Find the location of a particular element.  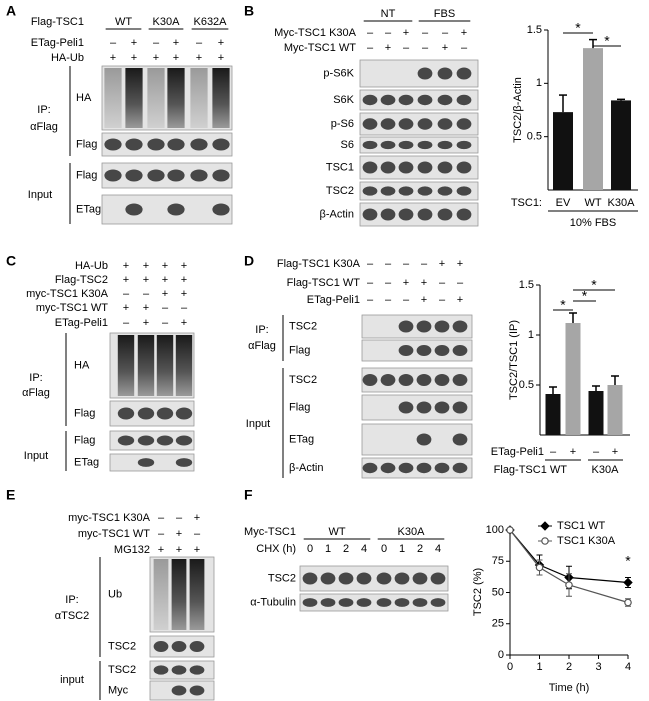

condition-mark: 4 is located at coordinates (364, 549).